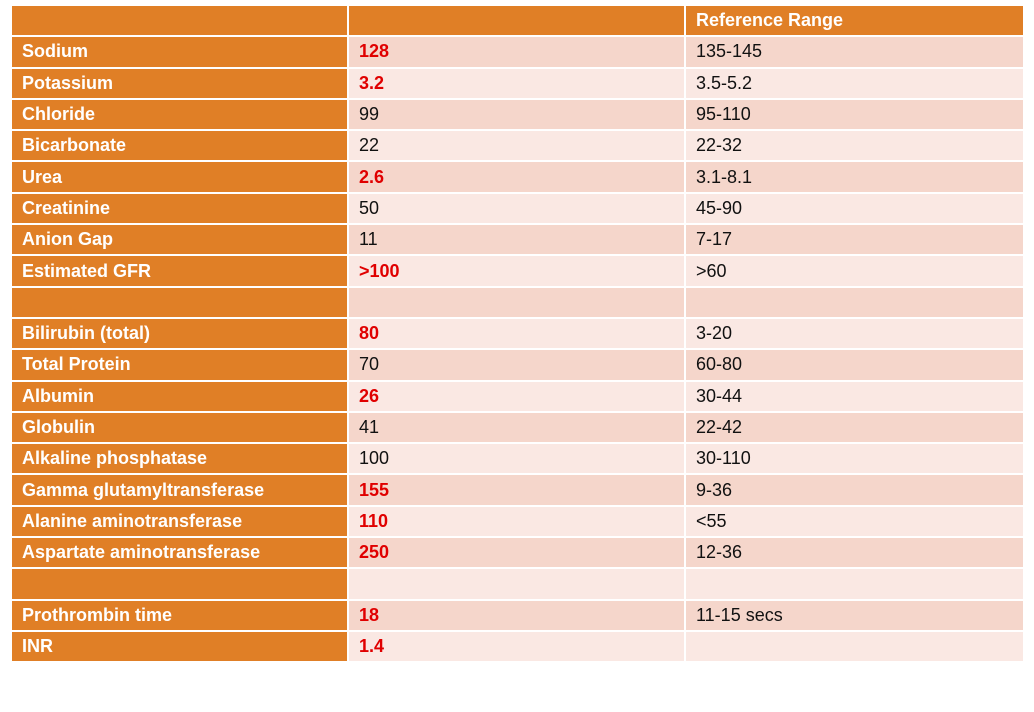 This screenshot has width=1034, height=712. Describe the element at coordinates (179, 20) in the screenshot. I see `header-test-cell` at that location.